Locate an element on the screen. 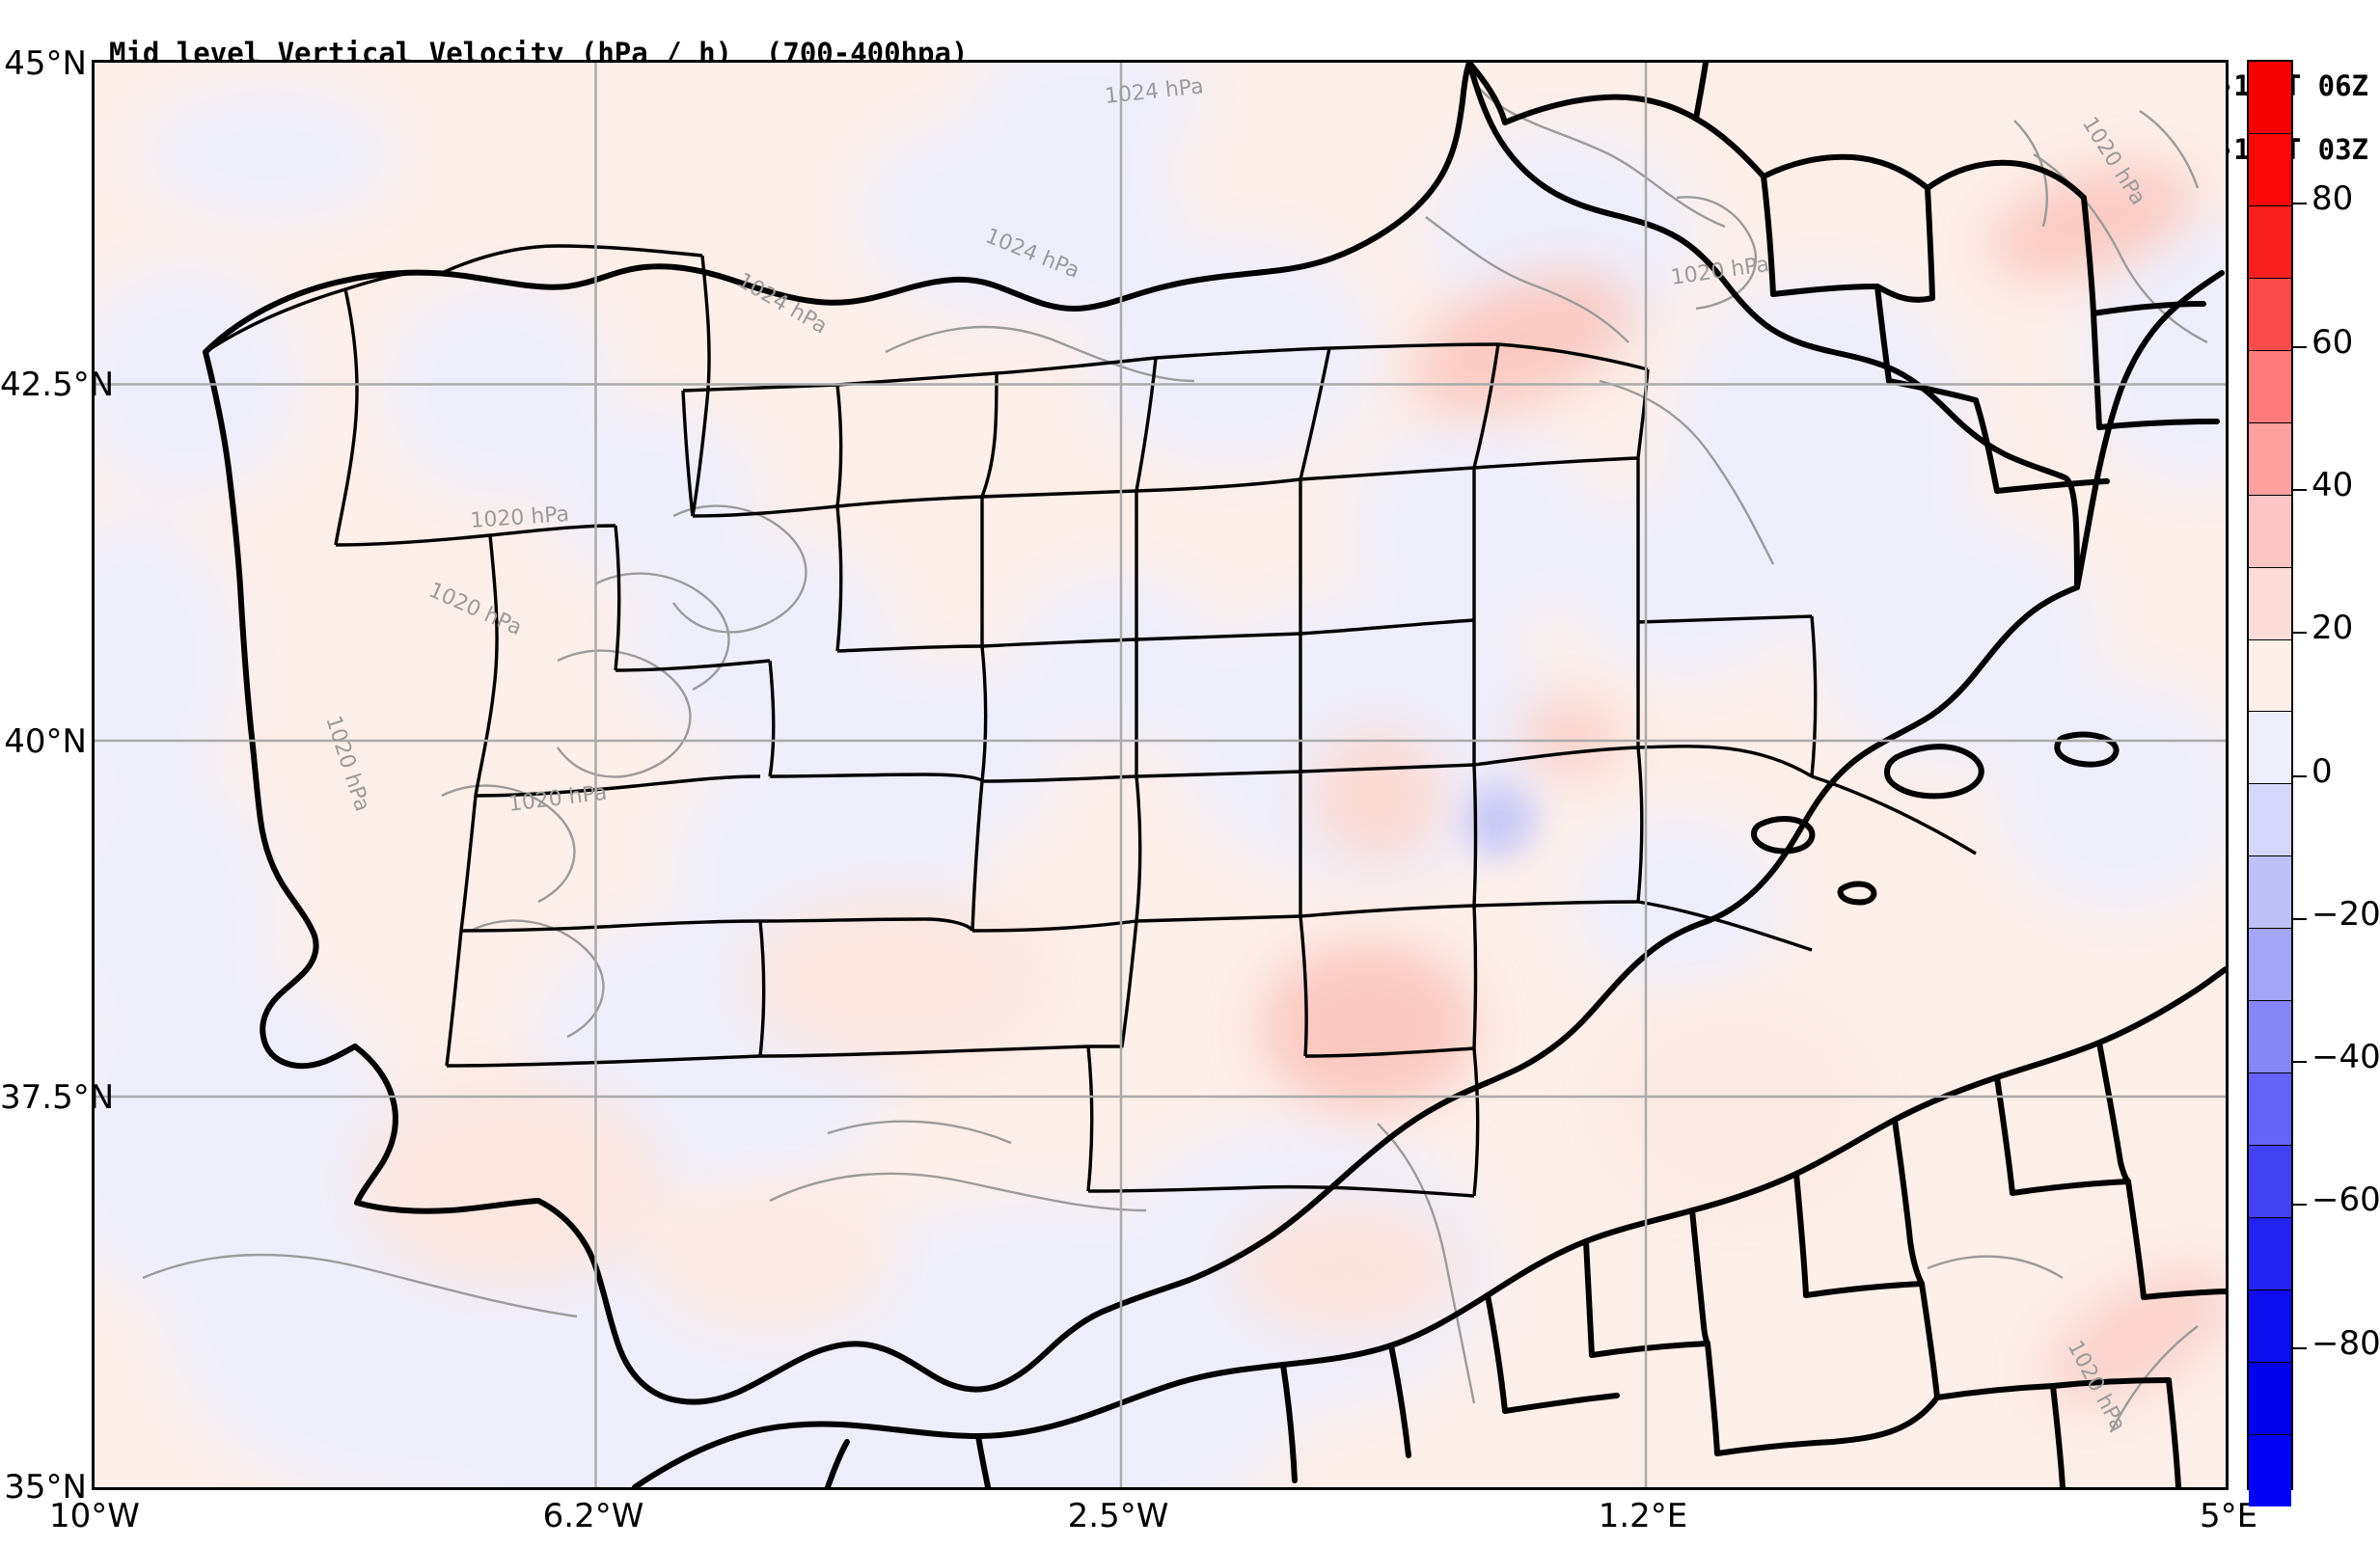 The width and height of the screenshot is (2380, 1547). x-tick-label-5e: 5°E is located at coordinates (2228, 1516).